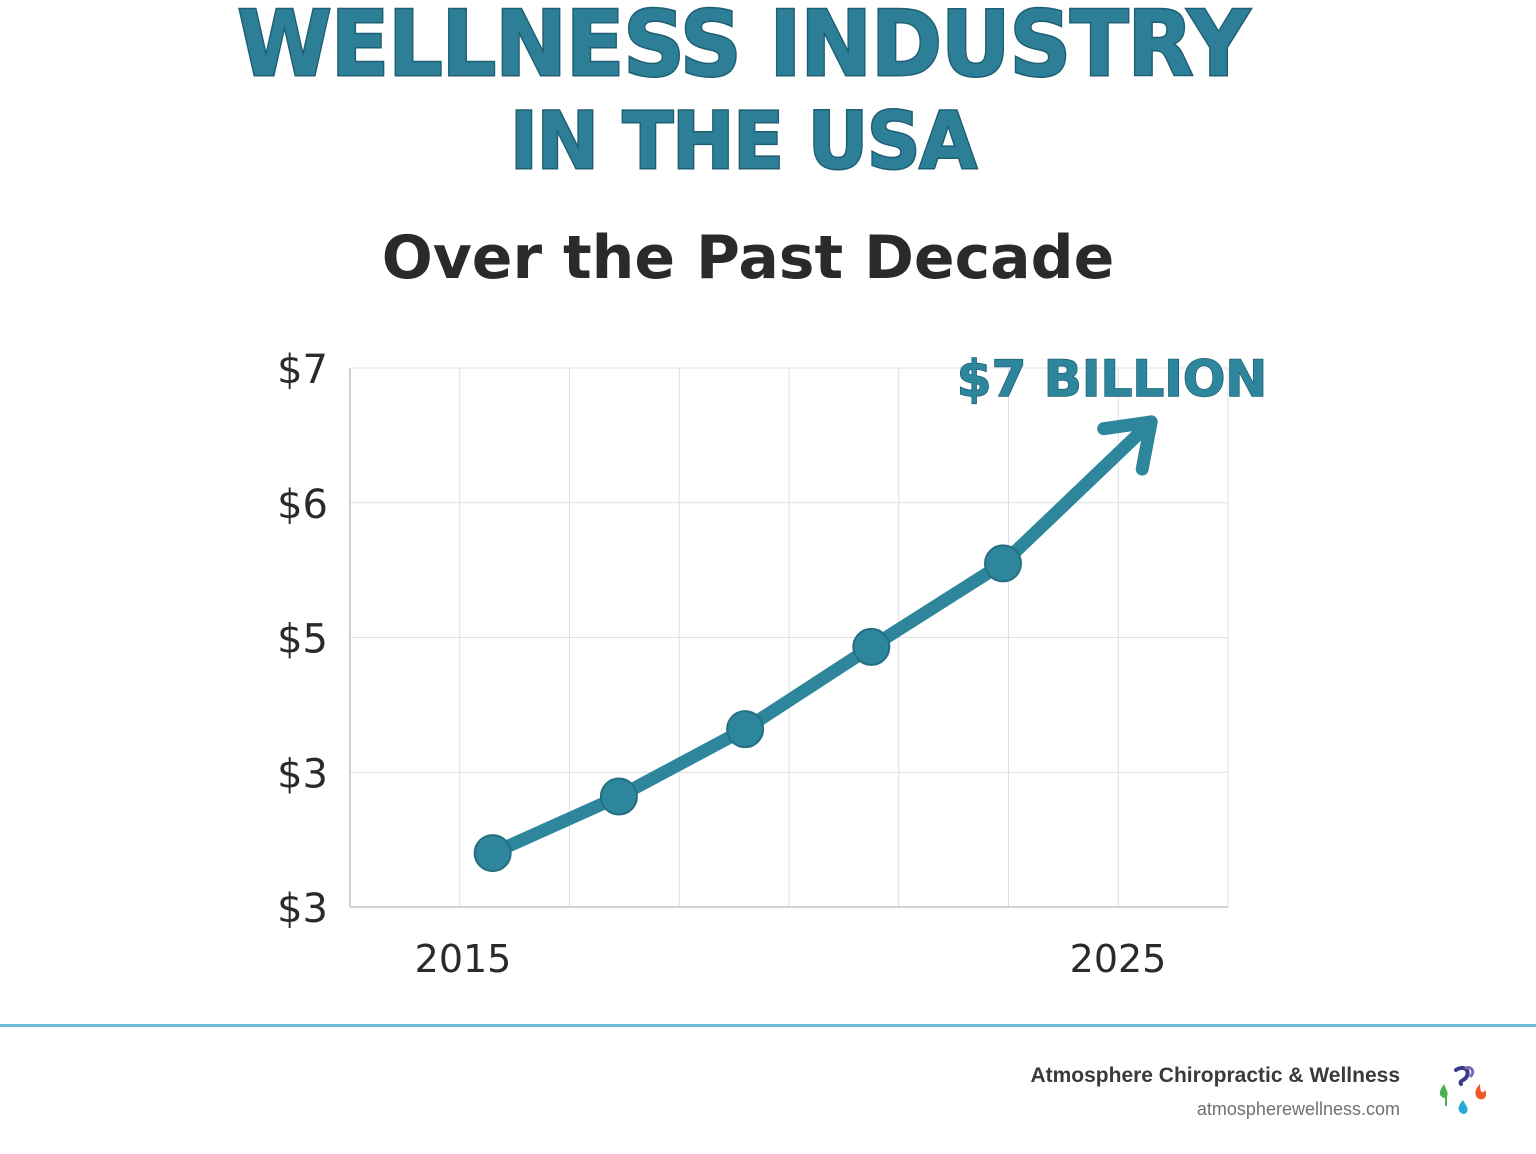 The height and width of the screenshot is (1154, 1536). Describe the element at coordinates (1118, 959) in the screenshot. I see `x-tick-label: 2025` at that location.